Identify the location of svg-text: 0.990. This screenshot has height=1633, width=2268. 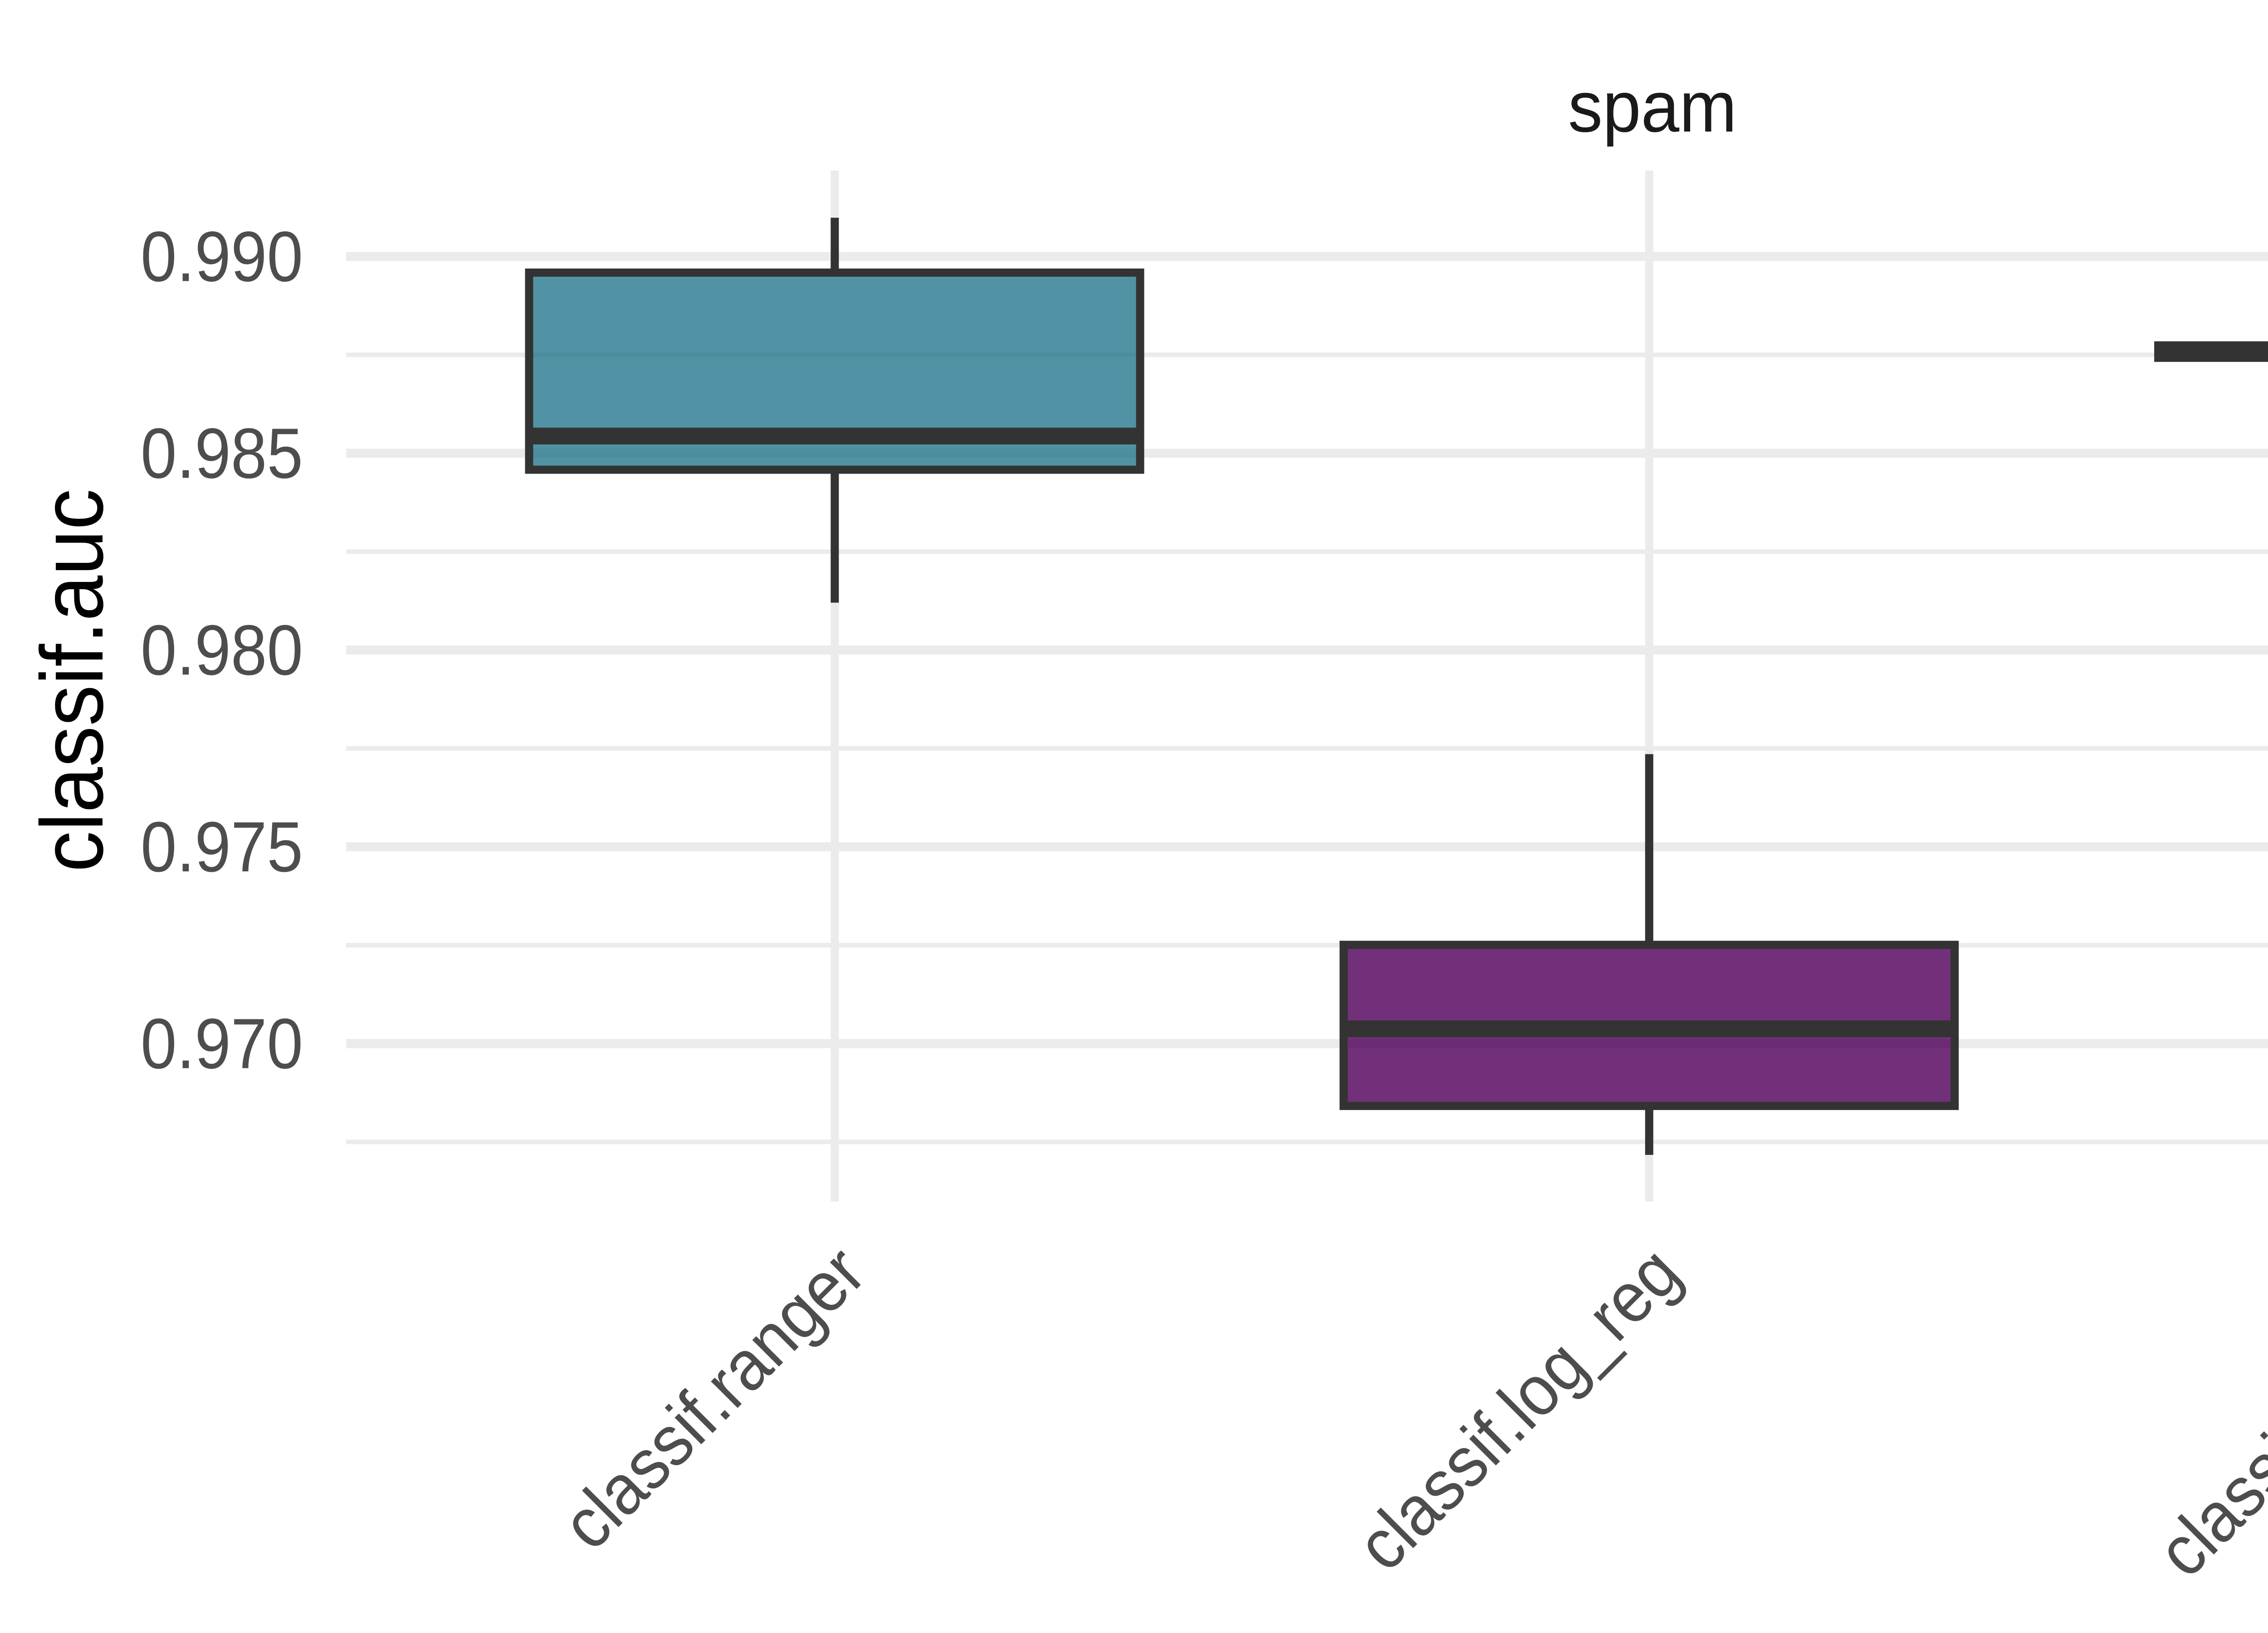
(222, 257).